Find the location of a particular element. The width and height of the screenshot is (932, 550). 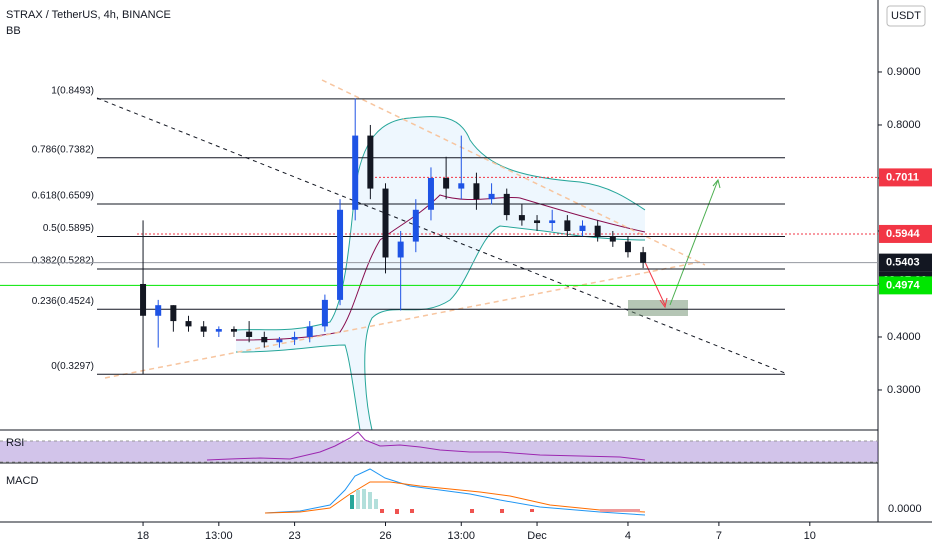

fib-label: 0.786(0.7382) is located at coordinates (63, 149).